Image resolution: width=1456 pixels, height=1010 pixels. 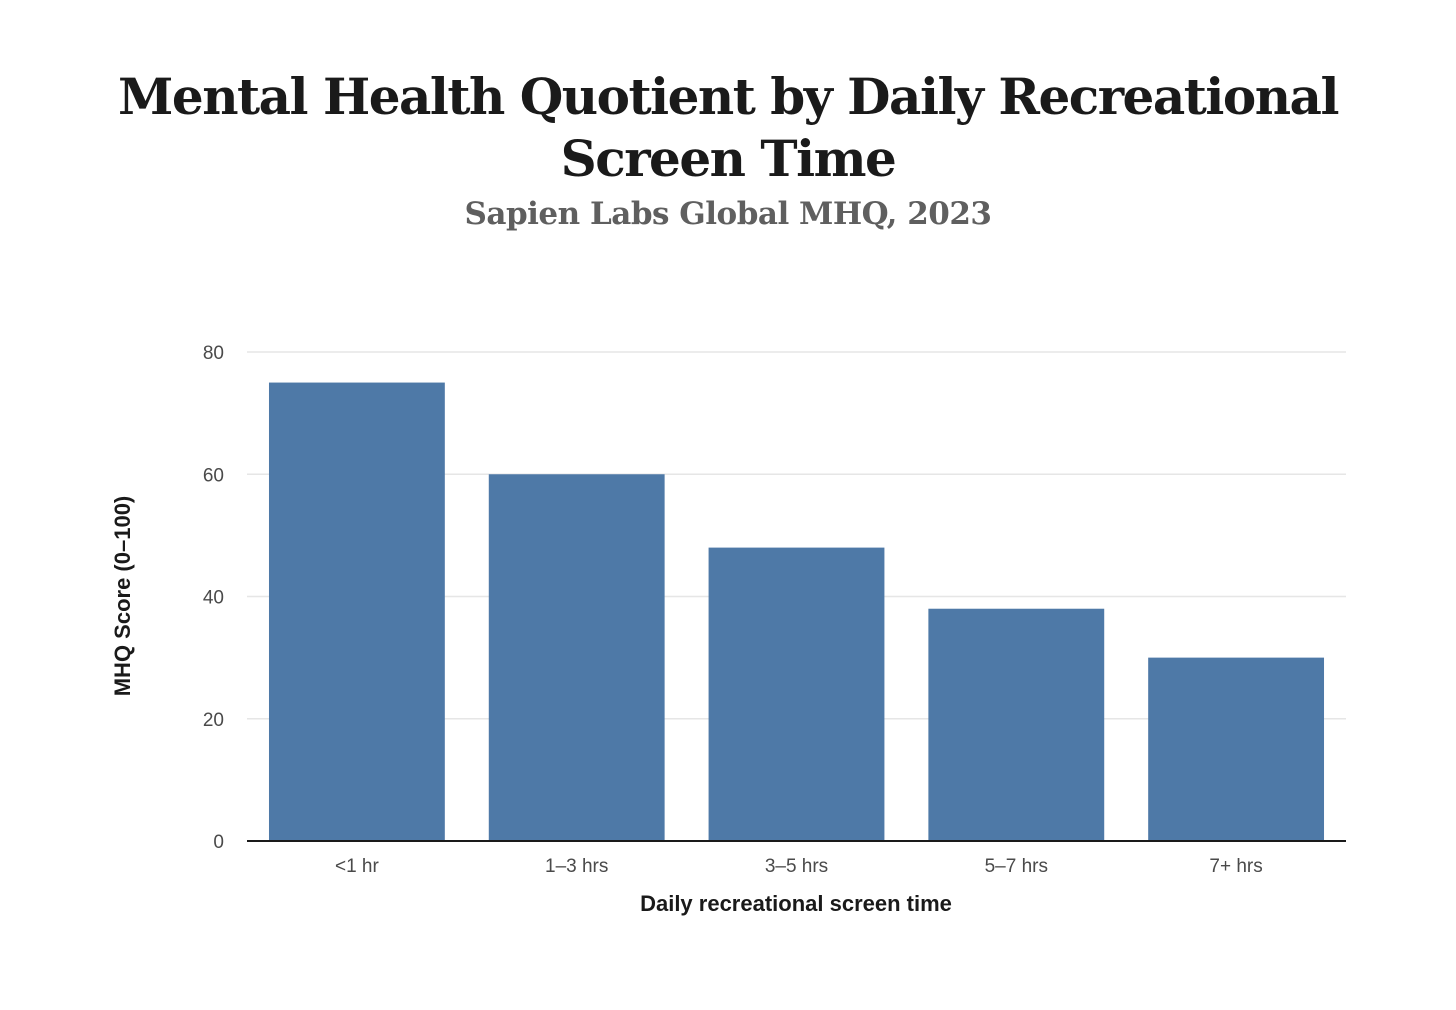 I want to click on y-tick-label: 20, so click(x=213, y=720).